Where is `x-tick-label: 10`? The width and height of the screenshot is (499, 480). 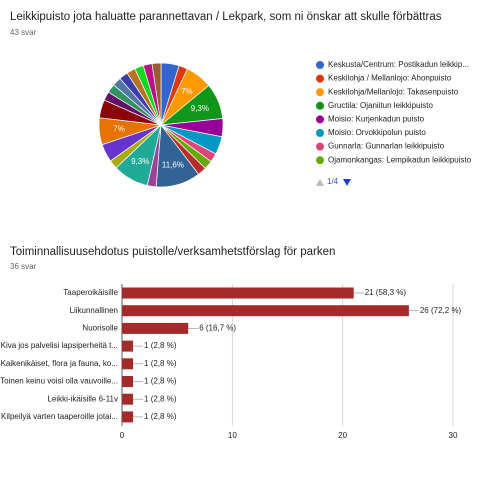
x-tick-label: 10 is located at coordinates (232, 435).